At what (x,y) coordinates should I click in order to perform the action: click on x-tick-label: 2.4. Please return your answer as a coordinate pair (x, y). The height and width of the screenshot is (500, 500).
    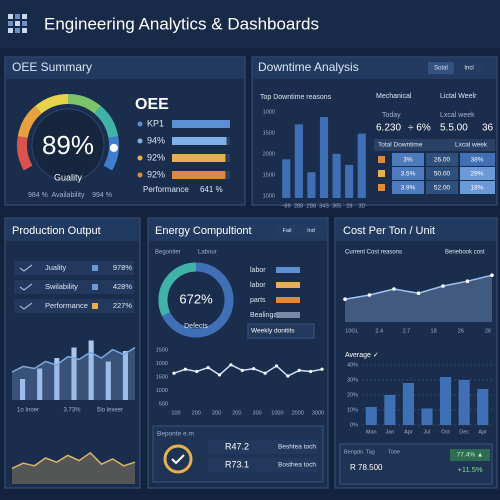
    Looking at the image, I should click on (379, 331).